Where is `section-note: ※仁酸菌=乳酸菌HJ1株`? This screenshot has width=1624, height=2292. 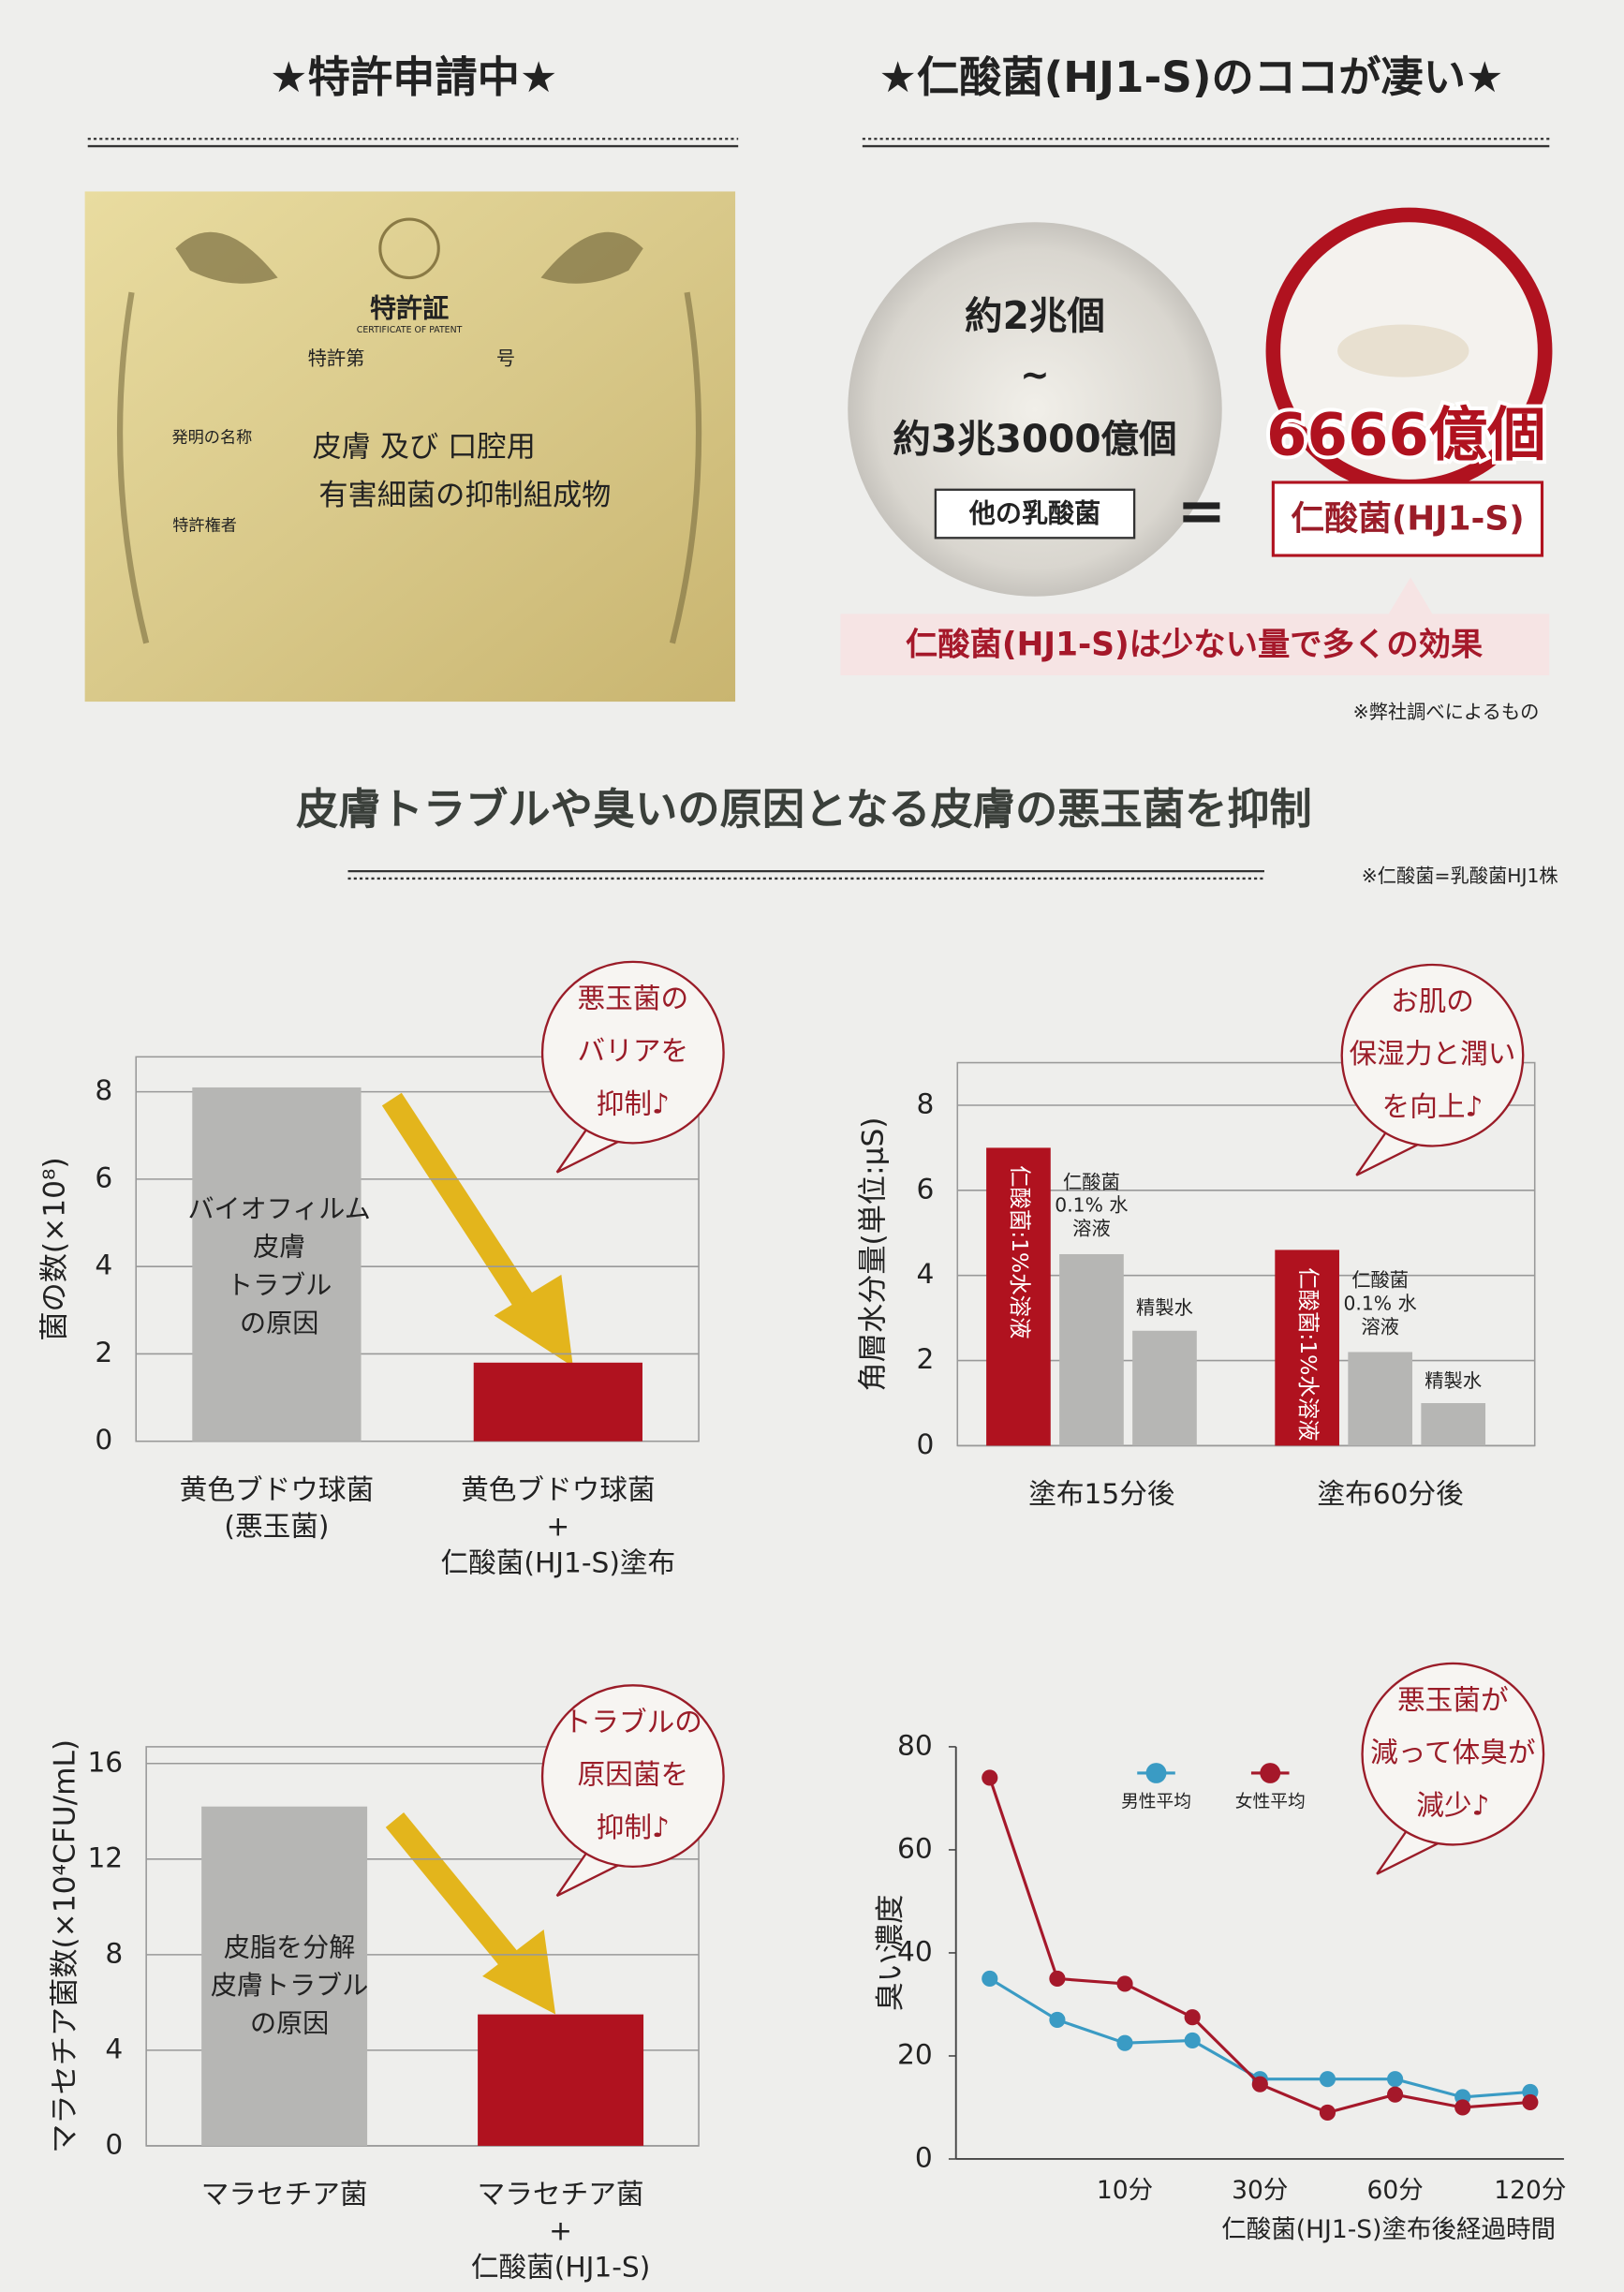 section-note: ※仁酸菌=乳酸菌HJ1株 is located at coordinates (1460, 876).